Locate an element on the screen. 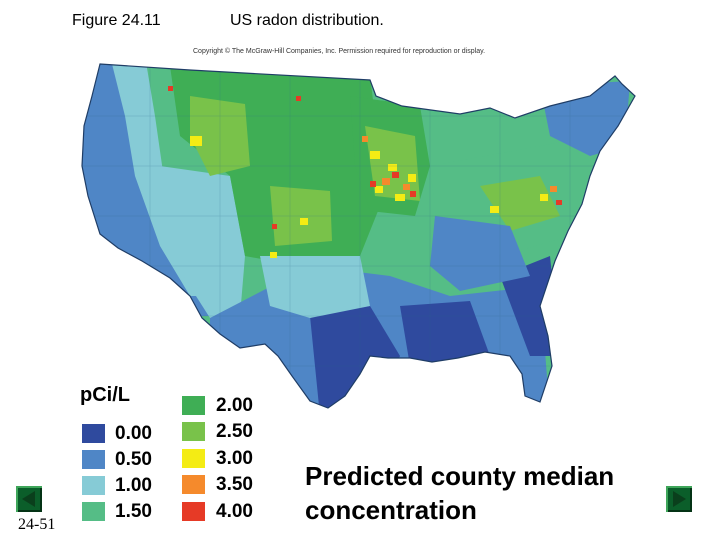 The height and width of the screenshot is (540, 720). legend-label-8: 4.00 is located at coordinates (234, 511).